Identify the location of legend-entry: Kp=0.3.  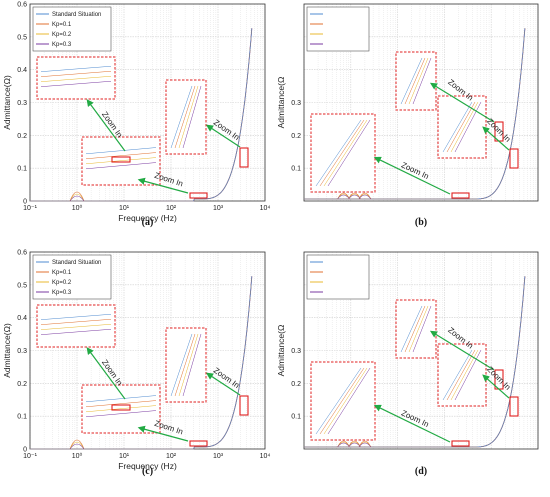
(62, 45).